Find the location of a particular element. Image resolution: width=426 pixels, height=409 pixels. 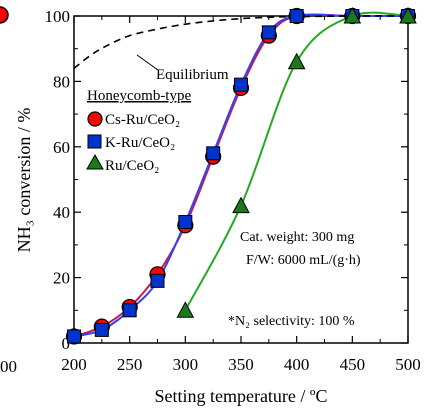

x-axis-title: Setting temperature / ºC is located at coordinates (240, 396).